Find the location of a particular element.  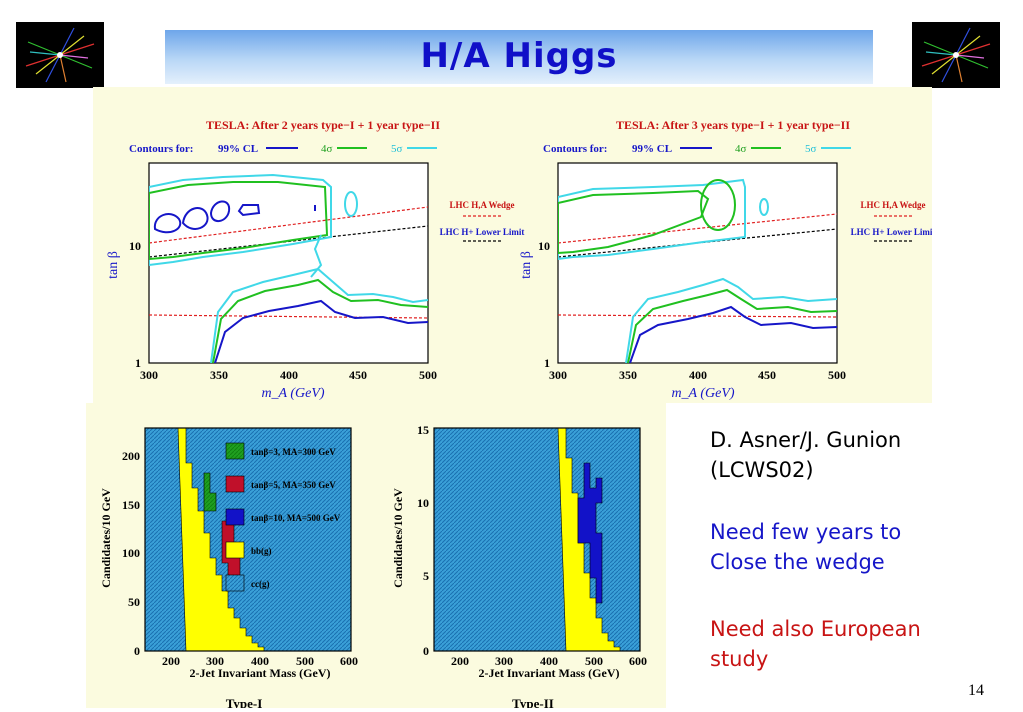

legend-label: tanβ=5, MA=350 GeV is located at coordinates (293, 485).